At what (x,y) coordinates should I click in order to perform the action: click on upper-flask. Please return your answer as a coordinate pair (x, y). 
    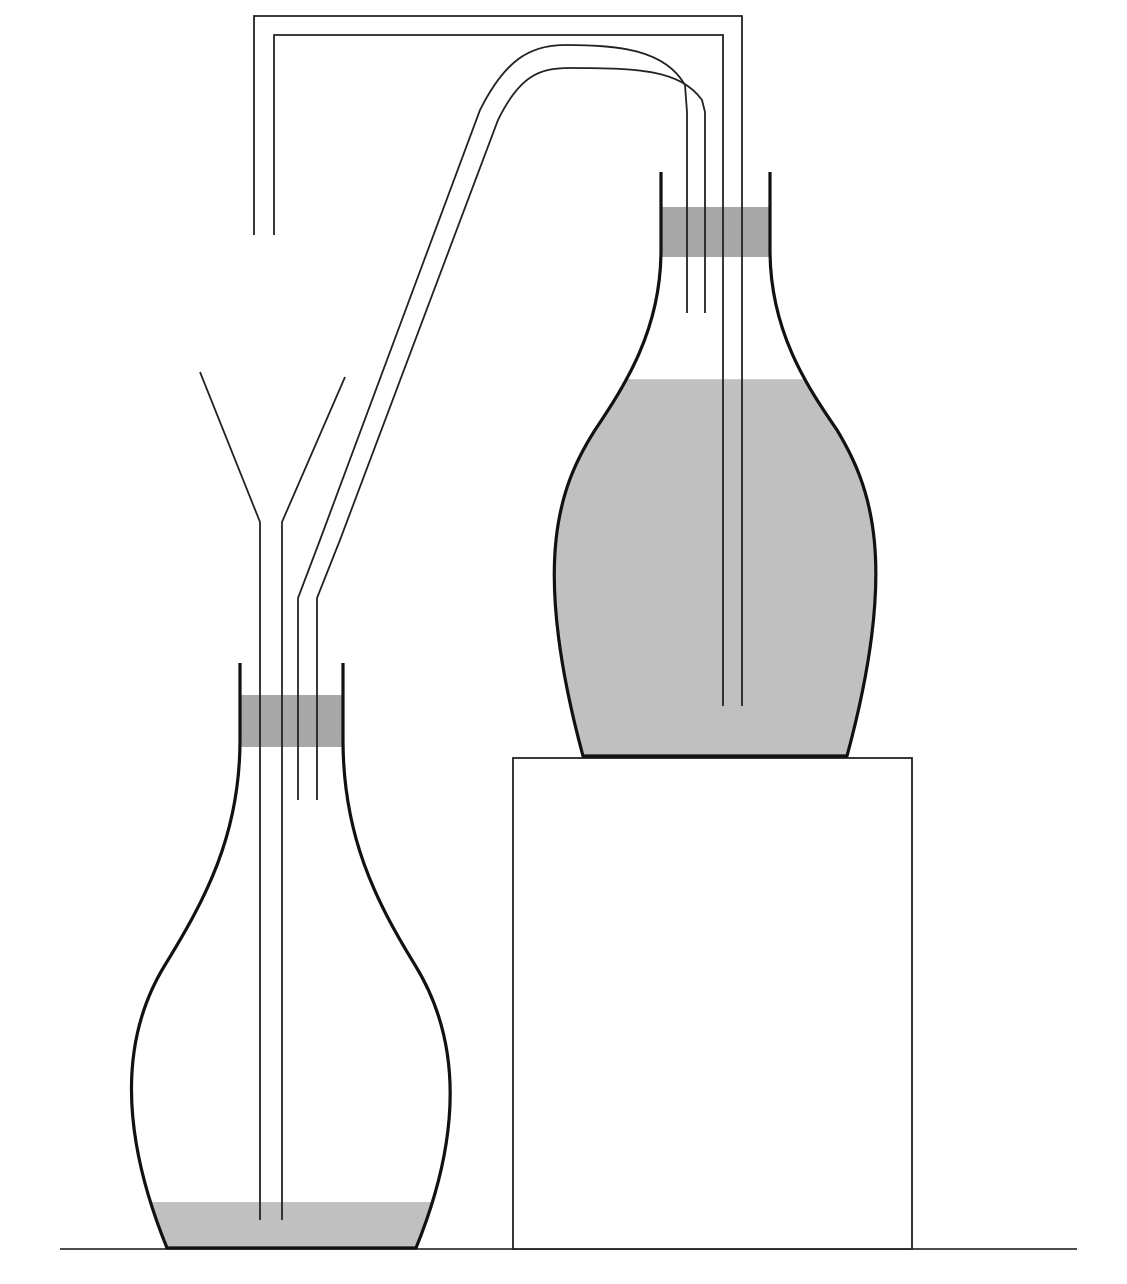
    Looking at the image, I should click on (715, 465).